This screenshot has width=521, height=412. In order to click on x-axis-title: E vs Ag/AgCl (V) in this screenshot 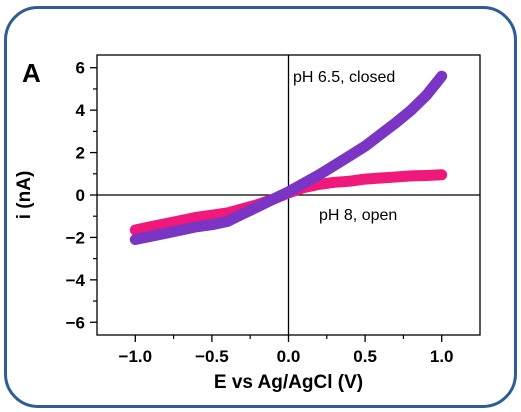, I will do `click(288, 382)`.